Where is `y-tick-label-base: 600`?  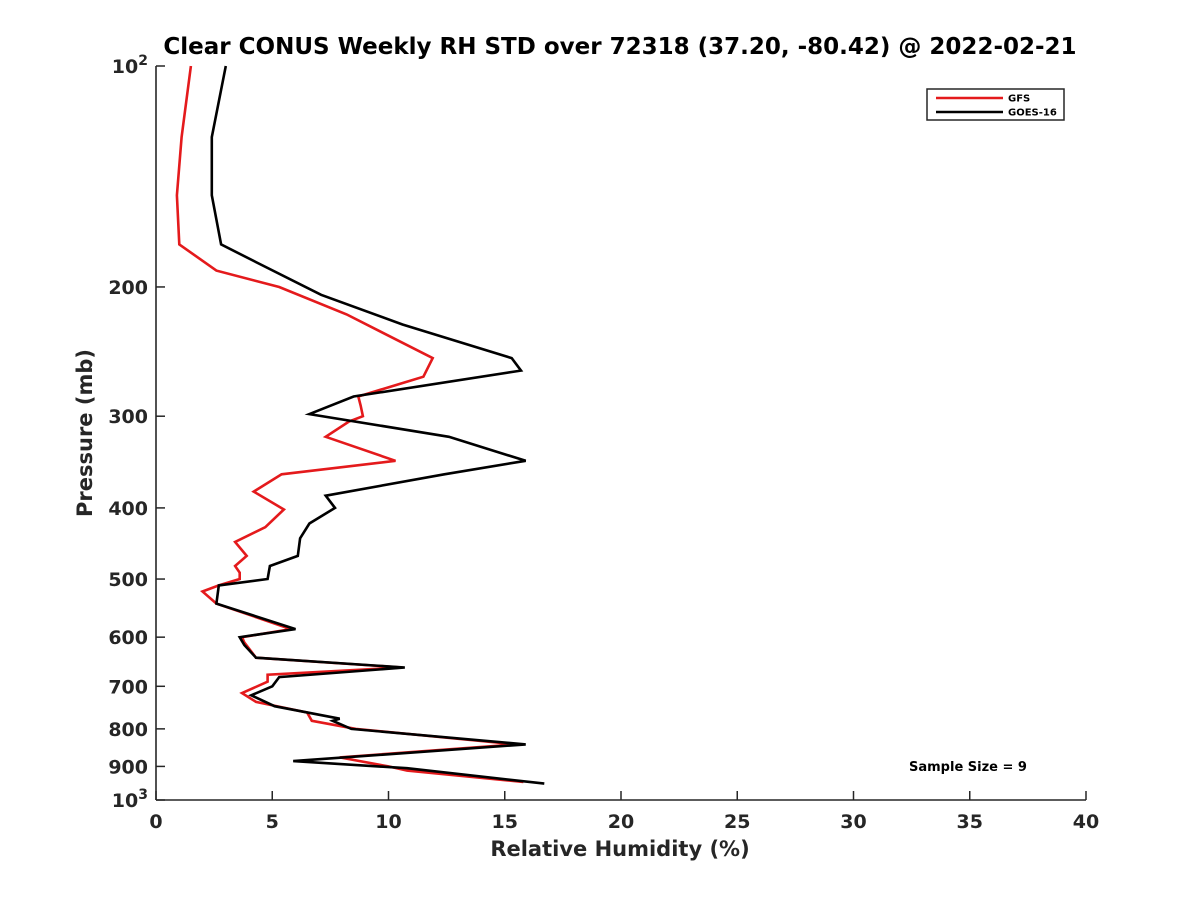
y-tick-label-base: 600 is located at coordinates (128, 638).